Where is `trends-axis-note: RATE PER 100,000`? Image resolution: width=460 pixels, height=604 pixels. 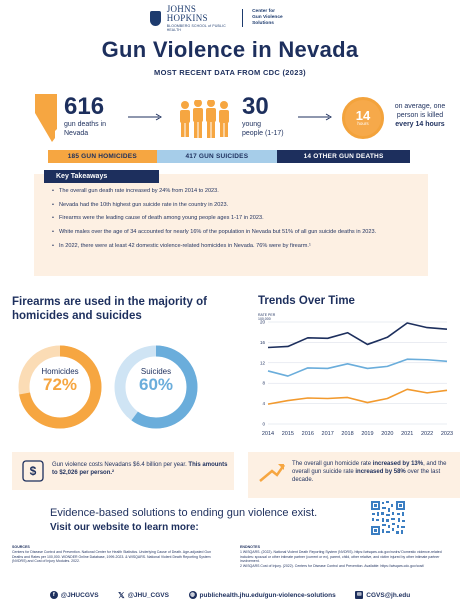
trends-axis-note: RATE PER 100,000 is located at coordinates (266, 317).